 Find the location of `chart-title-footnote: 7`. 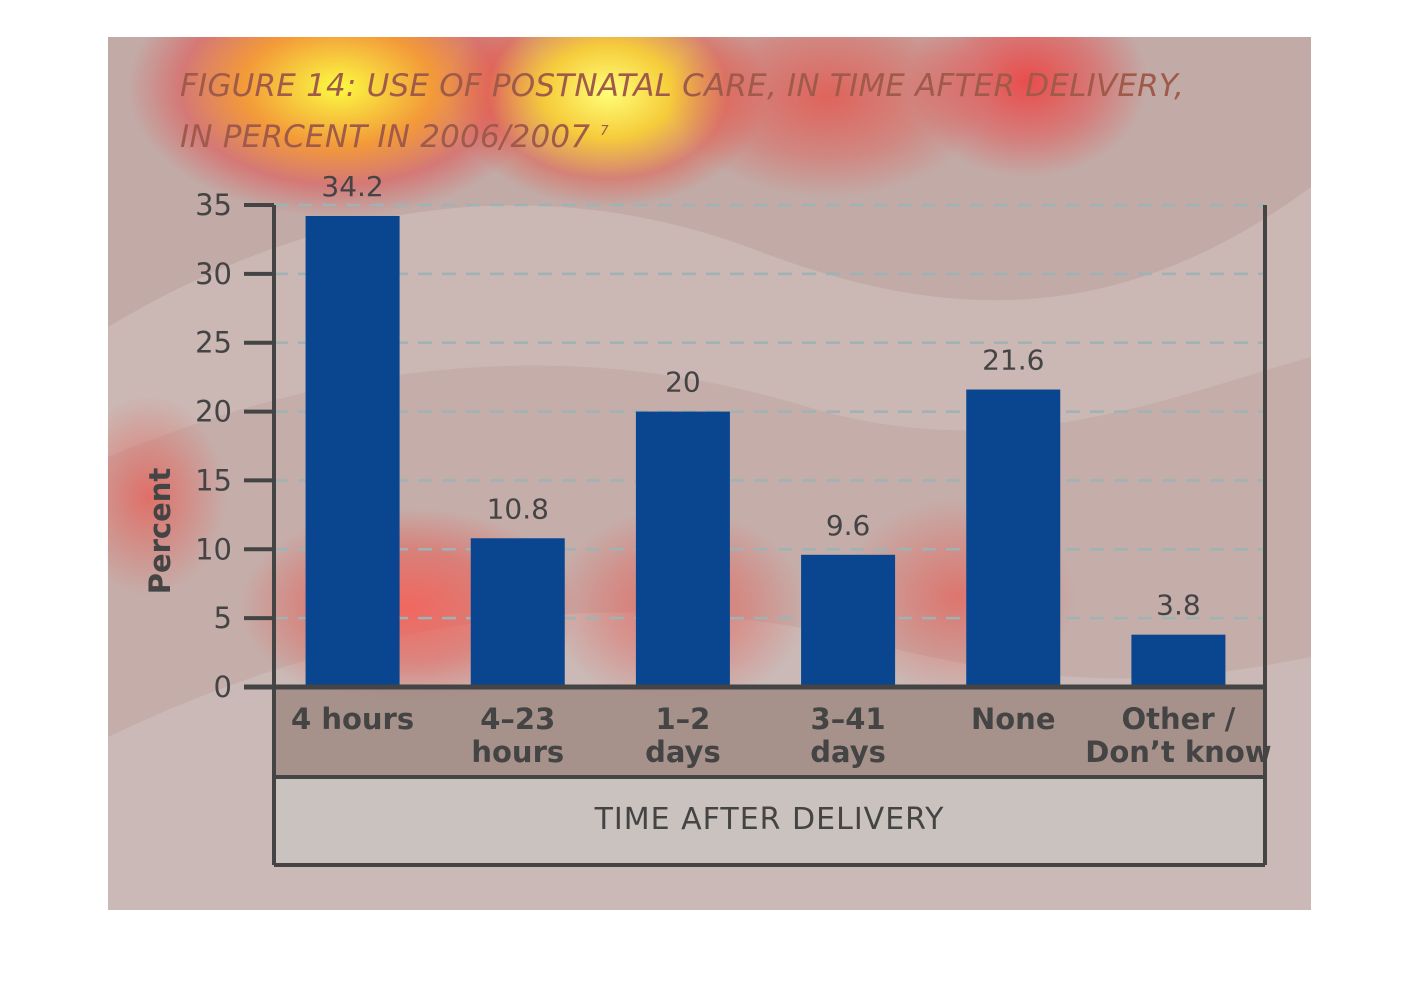

chart-title-footnote: 7 is located at coordinates (604, 131).